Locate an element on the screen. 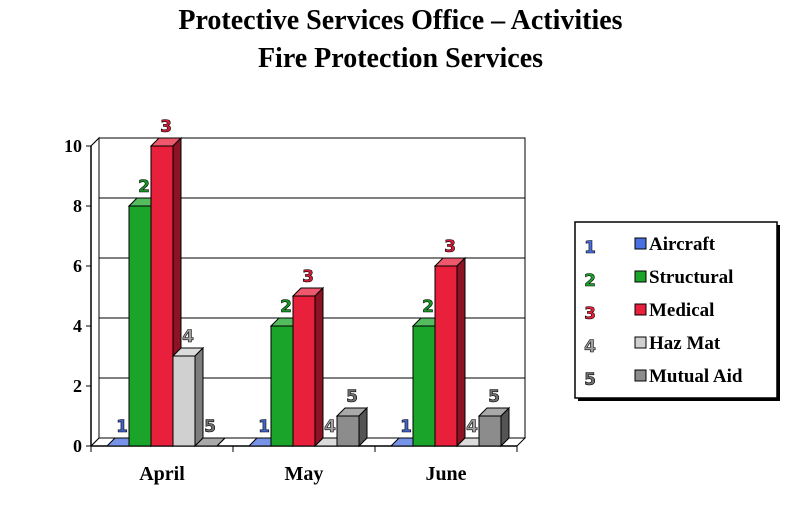 This screenshot has height=521, width=801. x-axis-labels: April May June is located at coordinates (302, 474).